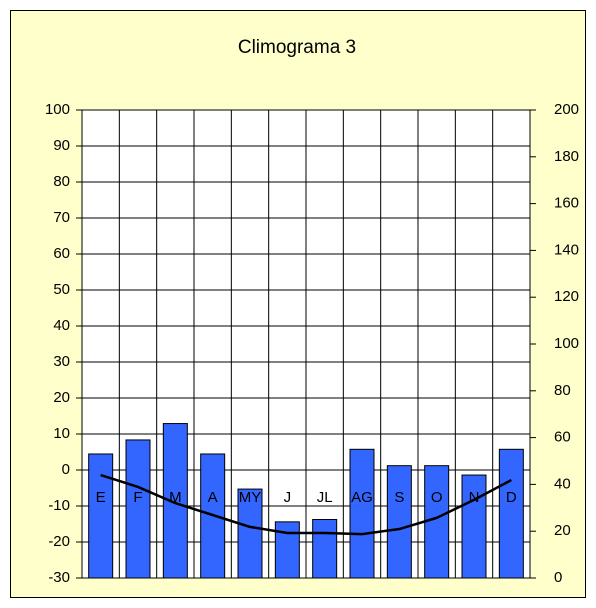 The height and width of the screenshot is (608, 596). What do you see at coordinates (566, 296) in the screenshot?
I see `y2-tick-label: 120` at bounding box center [566, 296].